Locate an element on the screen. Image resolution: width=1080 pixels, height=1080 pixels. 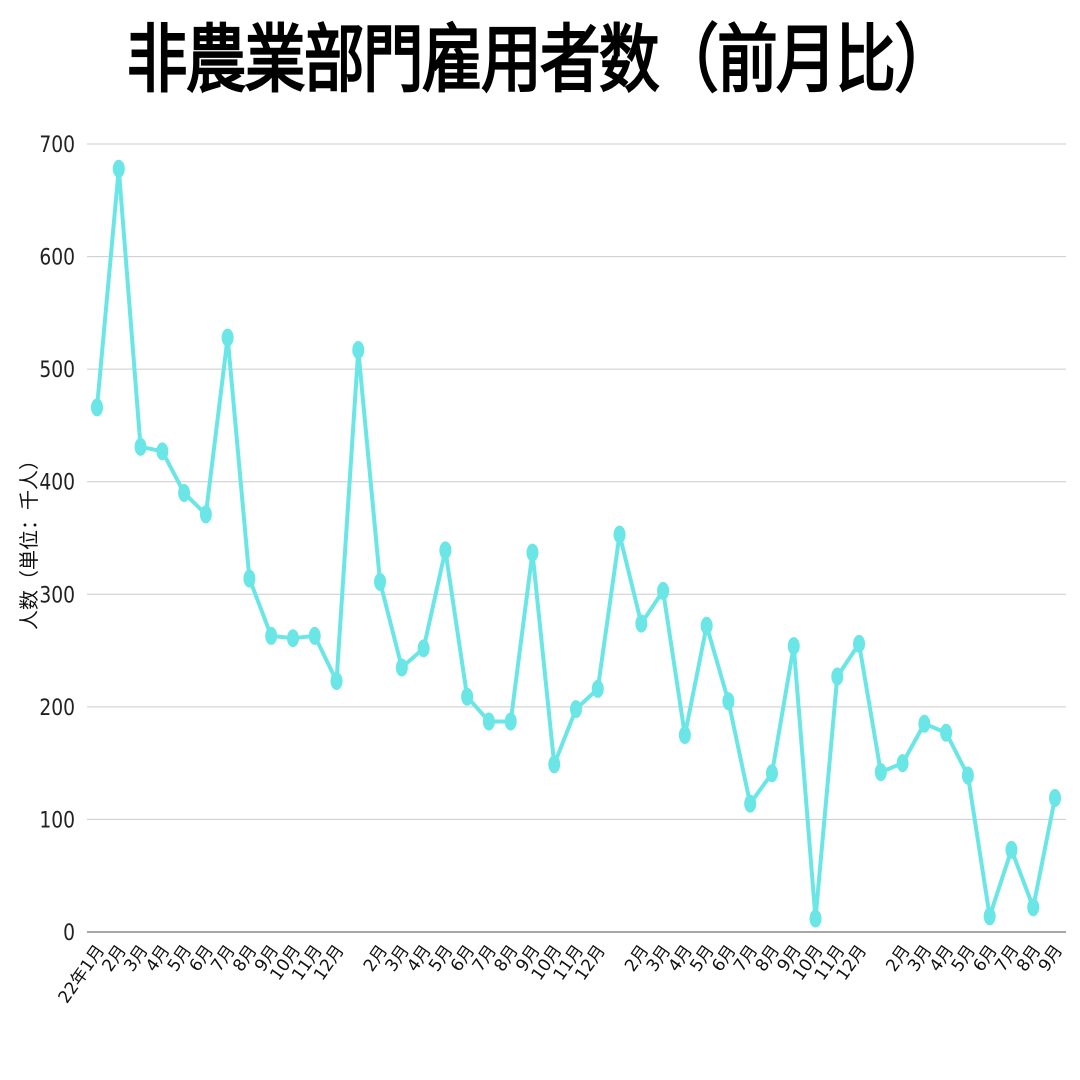
y-tick-label: 500 is located at coordinates (57, 370).